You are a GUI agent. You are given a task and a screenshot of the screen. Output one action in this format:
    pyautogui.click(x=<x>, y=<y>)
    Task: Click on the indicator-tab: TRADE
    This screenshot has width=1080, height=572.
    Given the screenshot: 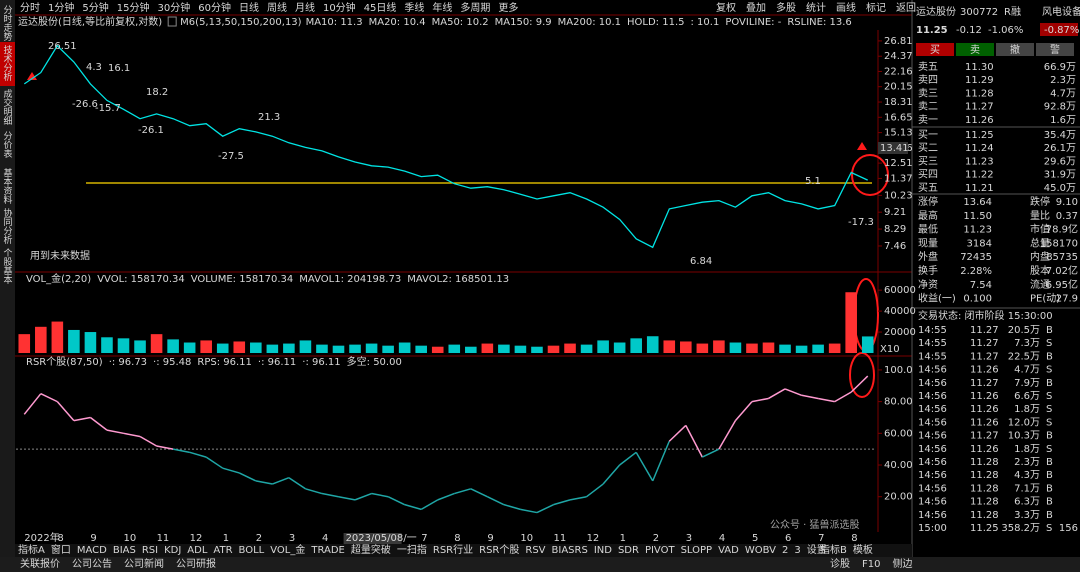 What is the action you would take?
    pyautogui.click(x=327, y=550)
    